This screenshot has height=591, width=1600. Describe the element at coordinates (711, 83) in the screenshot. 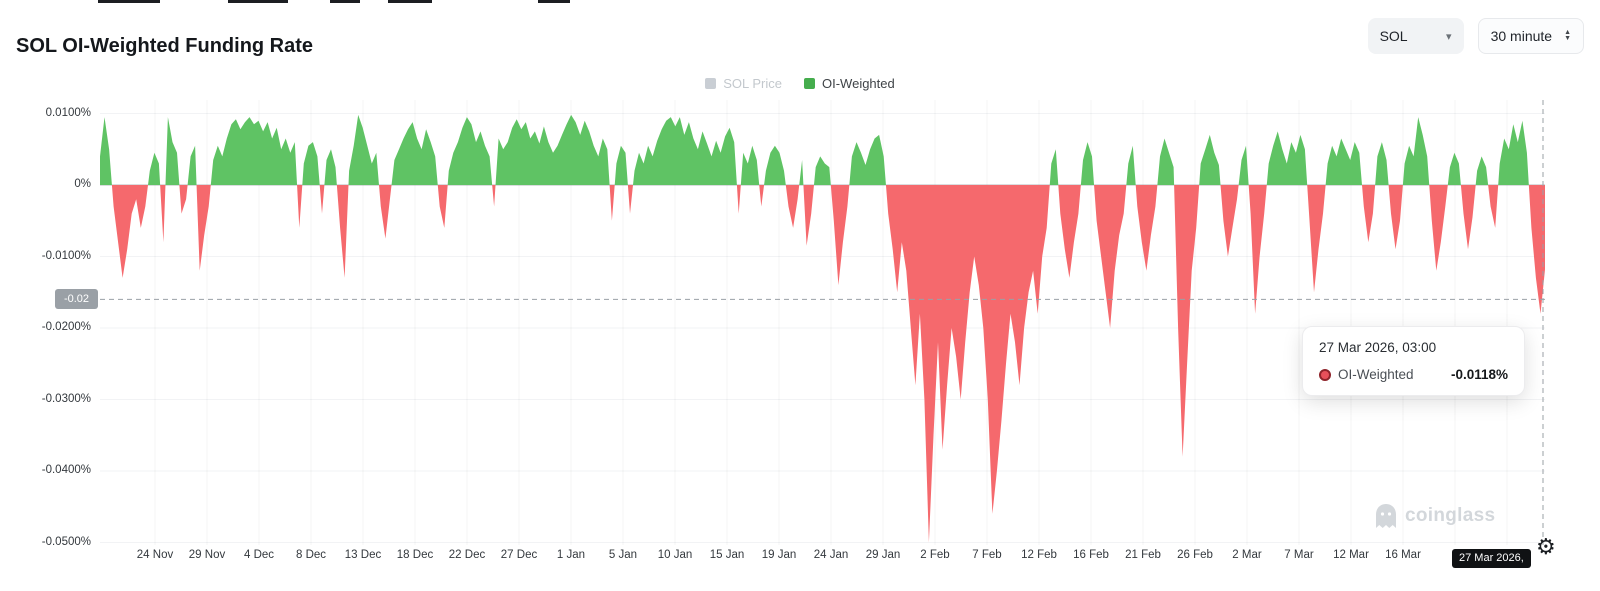

I see `sol-price-swatch-icon` at that location.